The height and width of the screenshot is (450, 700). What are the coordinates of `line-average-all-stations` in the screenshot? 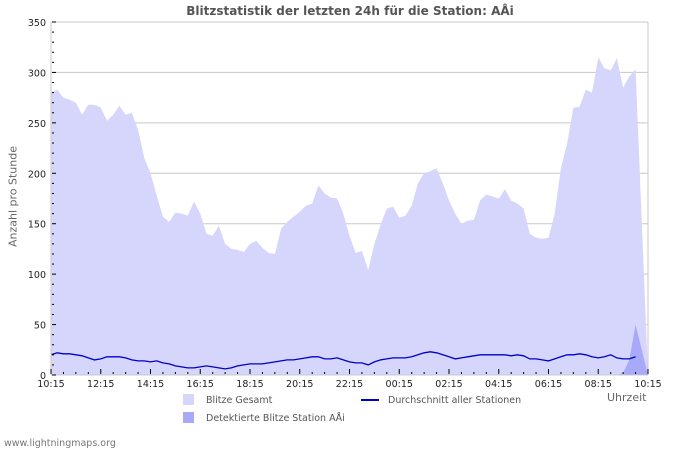 It's located at (343, 360).